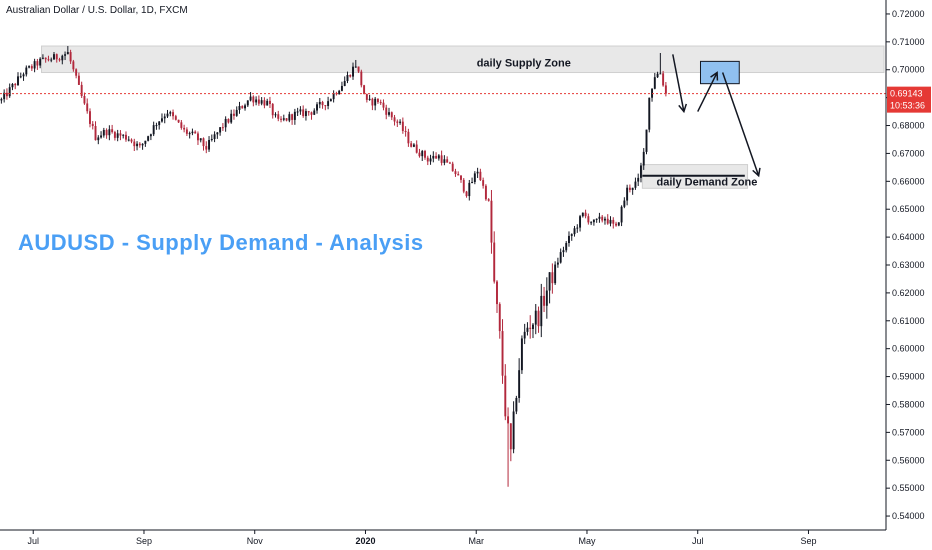 This screenshot has width=932, height=550. Describe the element at coordinates (908, 349) in the screenshot. I see `y-tick-label: 0.60000` at that location.